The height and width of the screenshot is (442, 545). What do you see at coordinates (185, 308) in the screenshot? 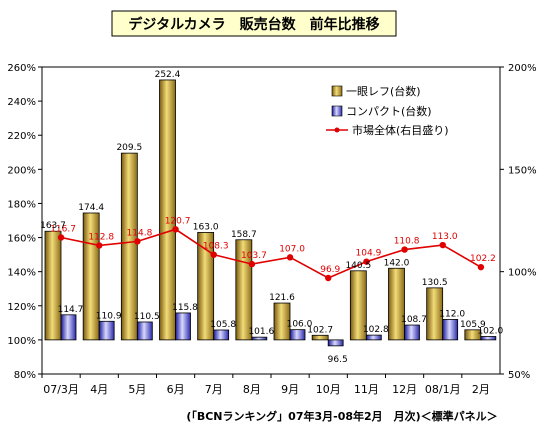
I see `bar-label-compact: 115.8` at bounding box center [185, 308].